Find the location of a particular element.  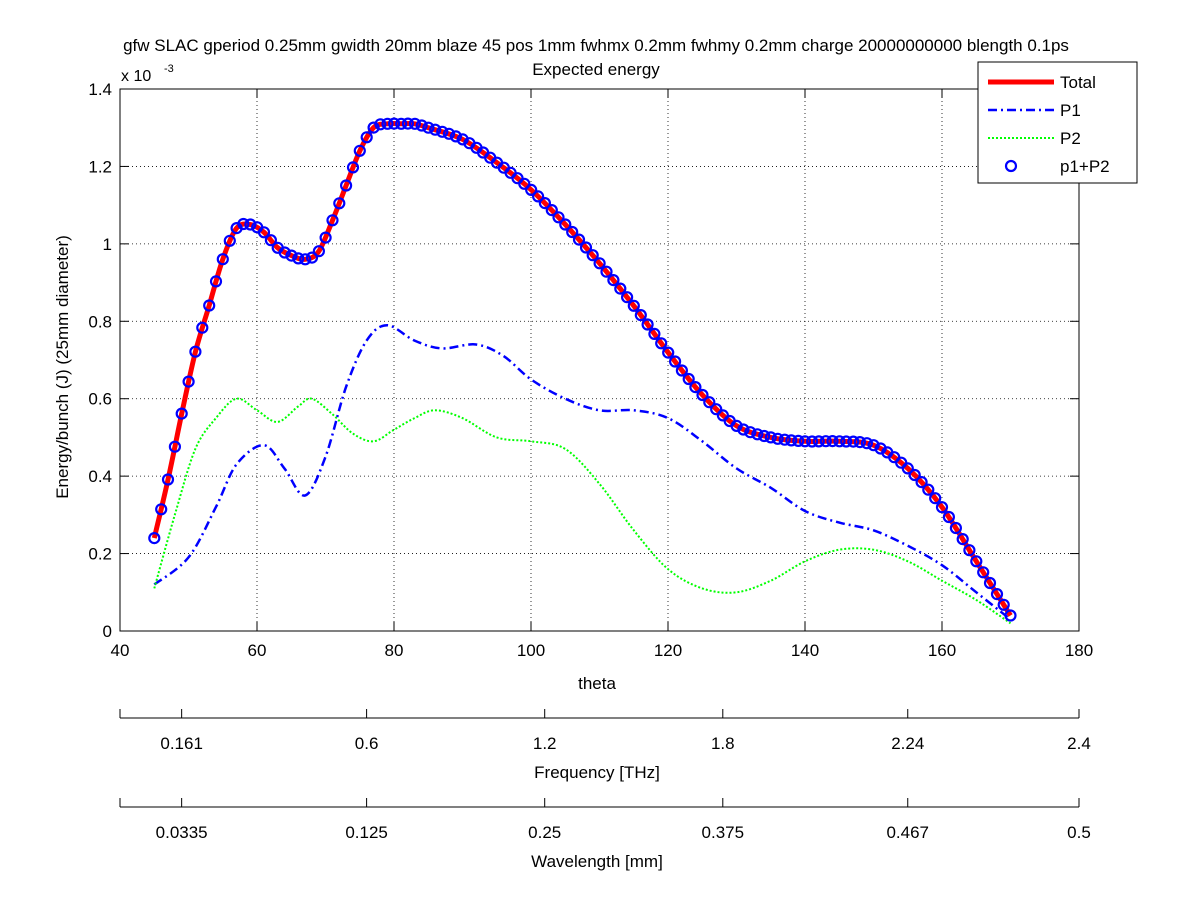

legend: Total P1 P2 p1+P2 is located at coordinates (1057, 122).